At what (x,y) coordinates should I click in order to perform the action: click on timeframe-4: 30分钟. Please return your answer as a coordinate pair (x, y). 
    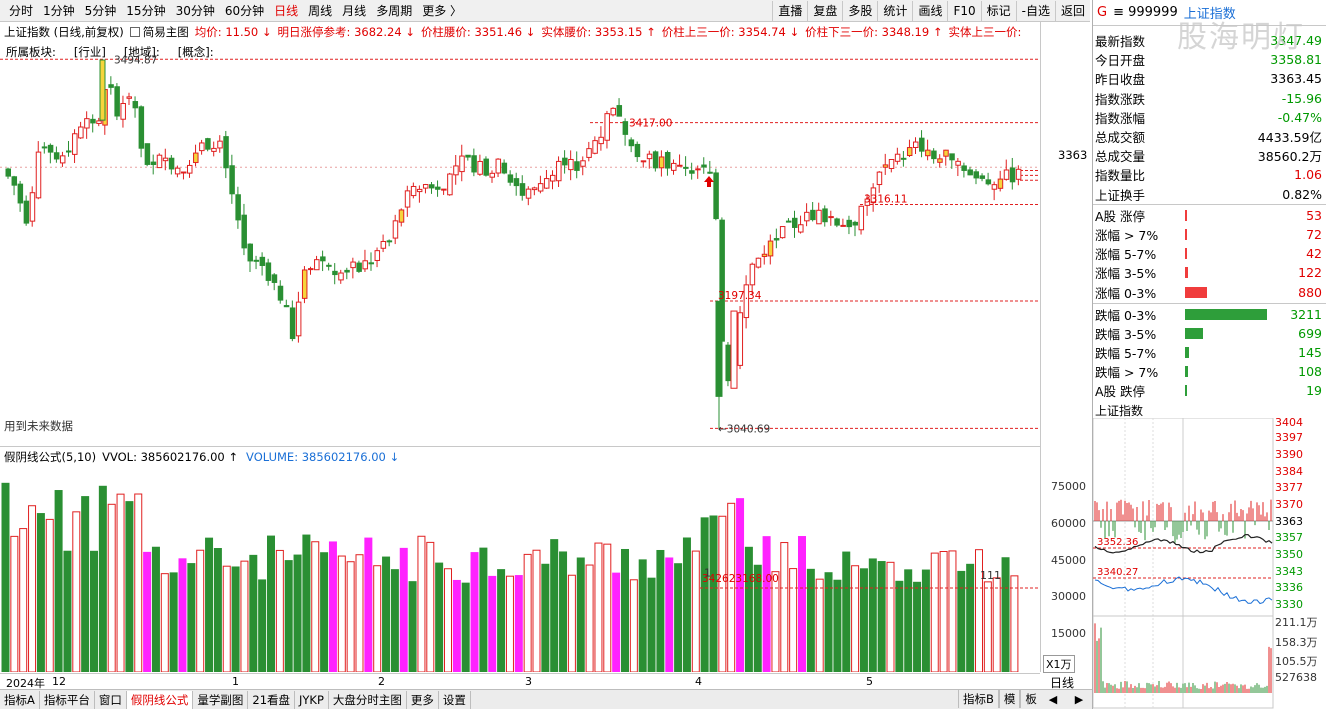
    Looking at the image, I should click on (195, 10).